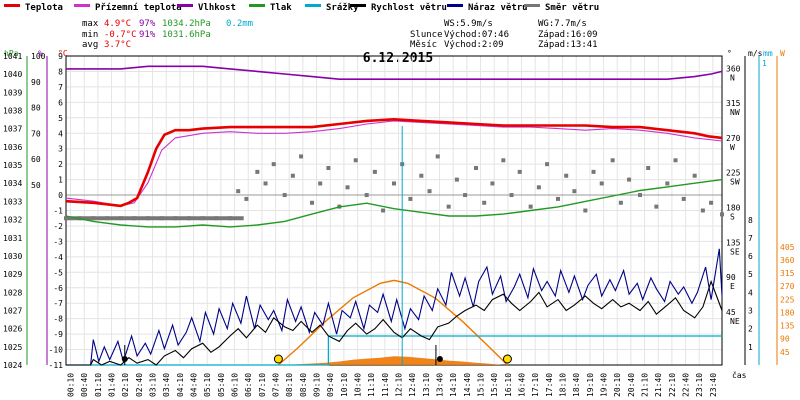 This screenshot has height=400, width=800. Describe the element at coordinates (262, 385) in the screenshot. I see `time-tick-label: 07:10` at that location.